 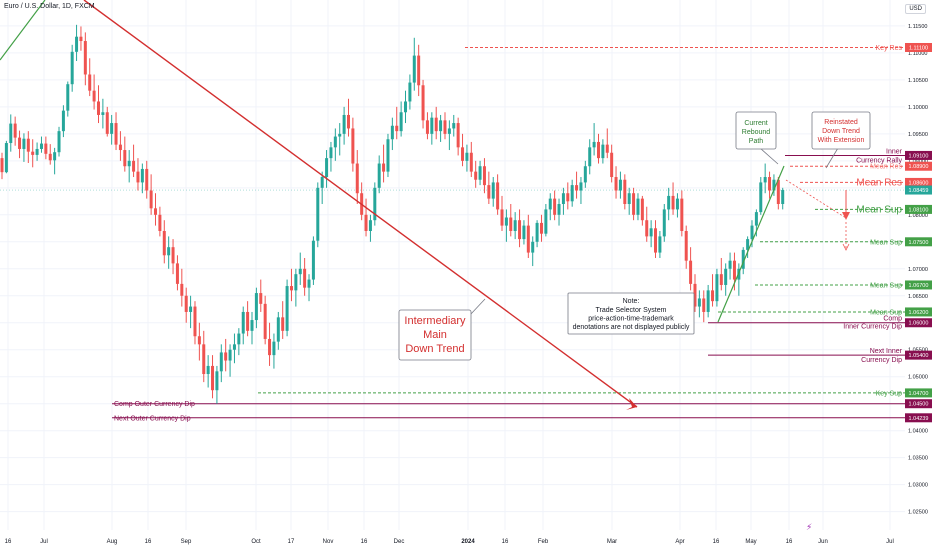 What do you see at coordinates (841, 131) in the screenshot?
I see `reinstated-label: Down Trend` at bounding box center [841, 131].